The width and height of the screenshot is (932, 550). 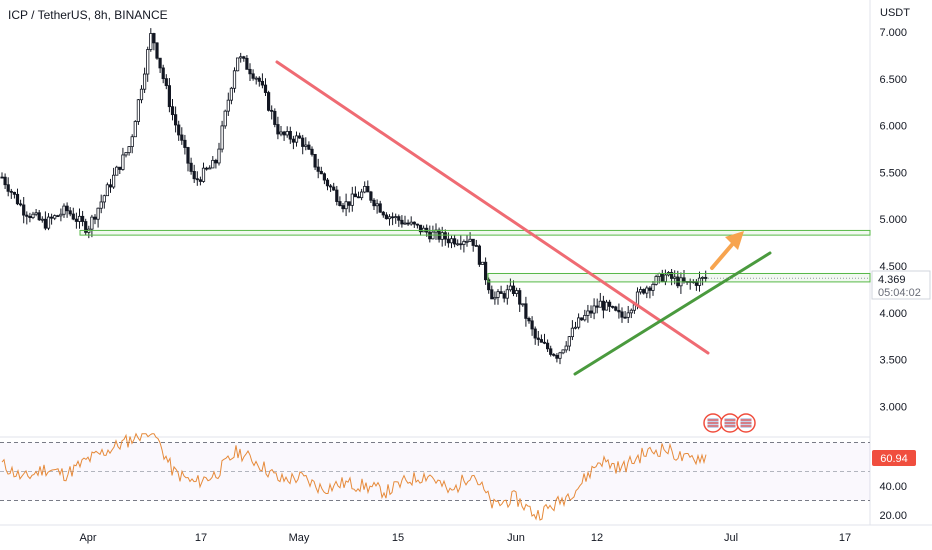 What do you see at coordinates (724, 254) in the screenshot?
I see `projection-arrow-shaft` at bounding box center [724, 254].